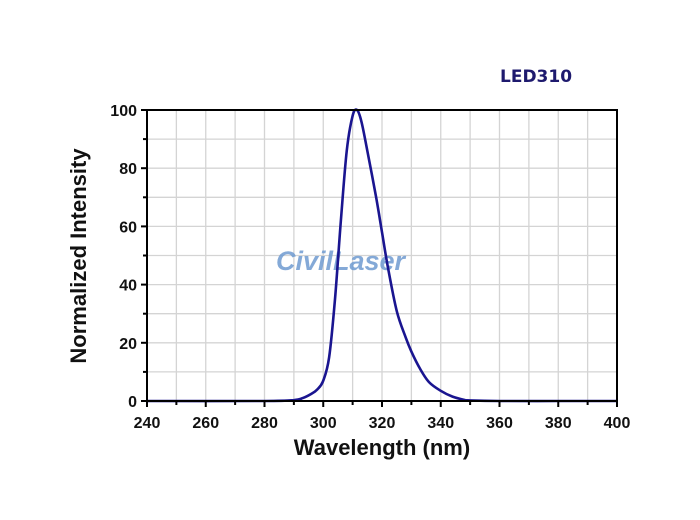 The width and height of the screenshot is (700, 520). I want to click on y-axis-label: Normalized Intensity, so click(78, 256).